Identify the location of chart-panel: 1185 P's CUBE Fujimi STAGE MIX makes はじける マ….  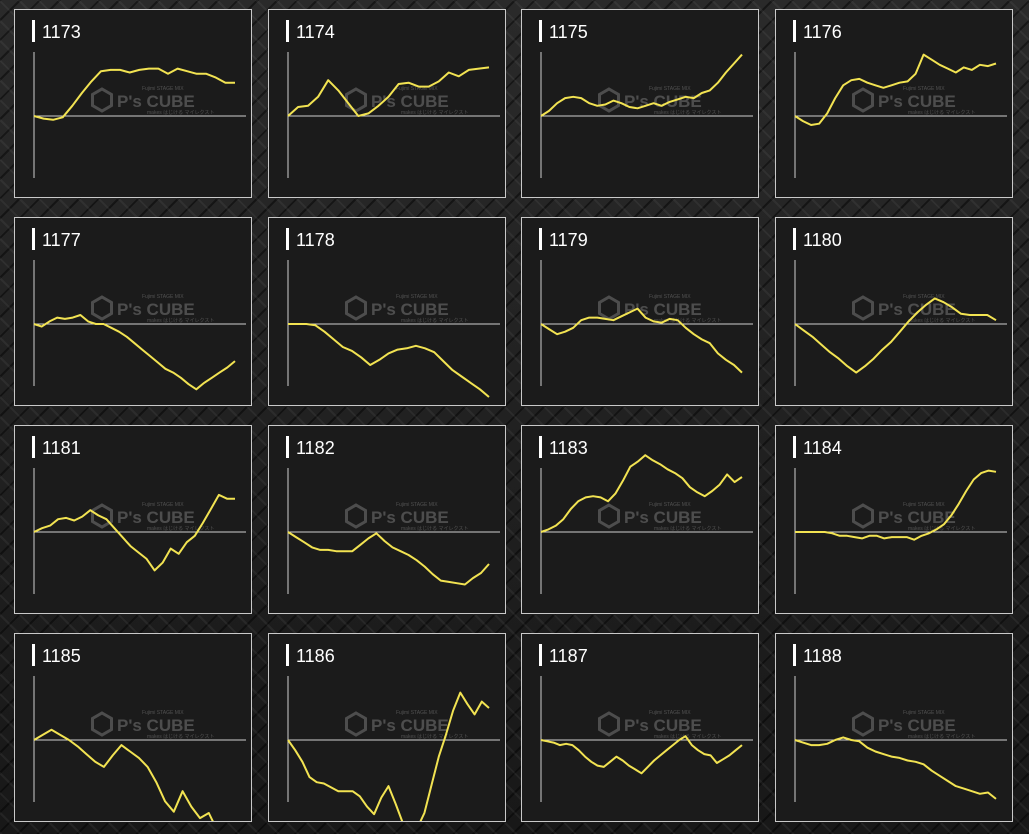
(133, 727).